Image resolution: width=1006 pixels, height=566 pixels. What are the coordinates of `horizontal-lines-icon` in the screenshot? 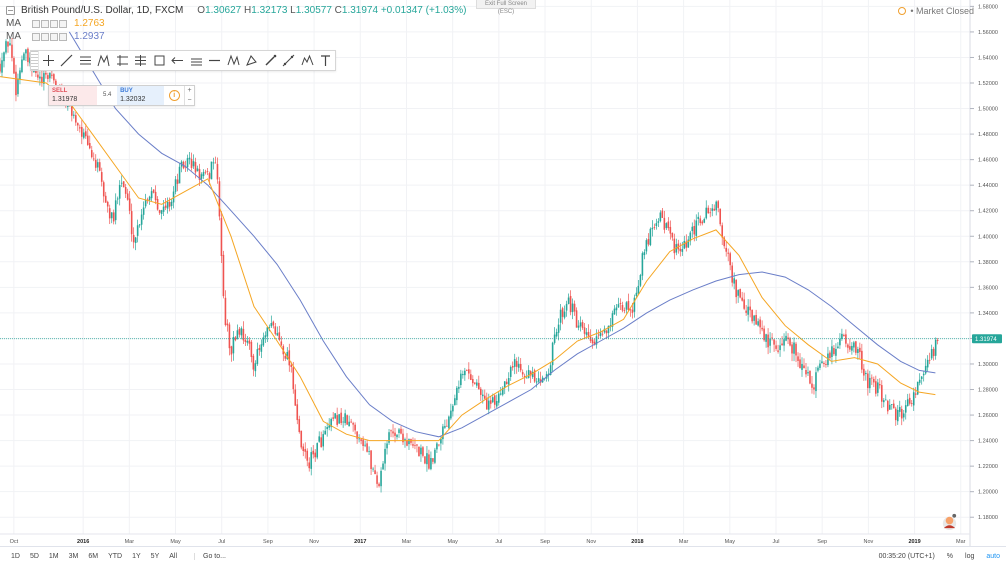 It's located at (85, 60).